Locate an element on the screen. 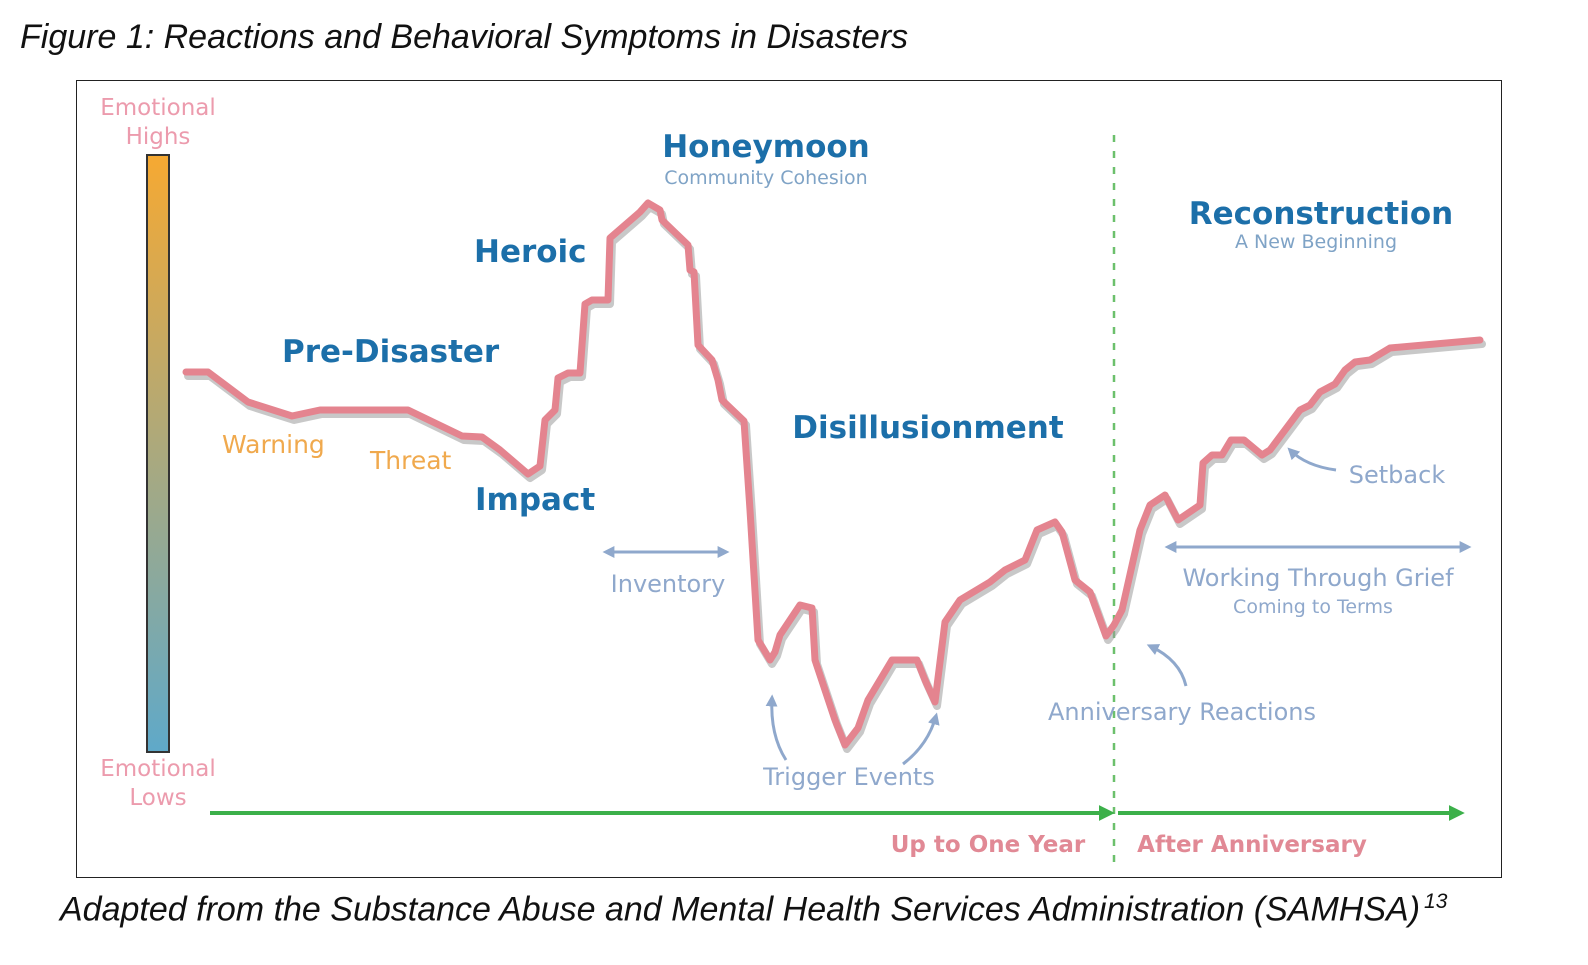 This screenshot has width=1588, height=965. scale-top-label-1: Emotional is located at coordinates (158, 108).